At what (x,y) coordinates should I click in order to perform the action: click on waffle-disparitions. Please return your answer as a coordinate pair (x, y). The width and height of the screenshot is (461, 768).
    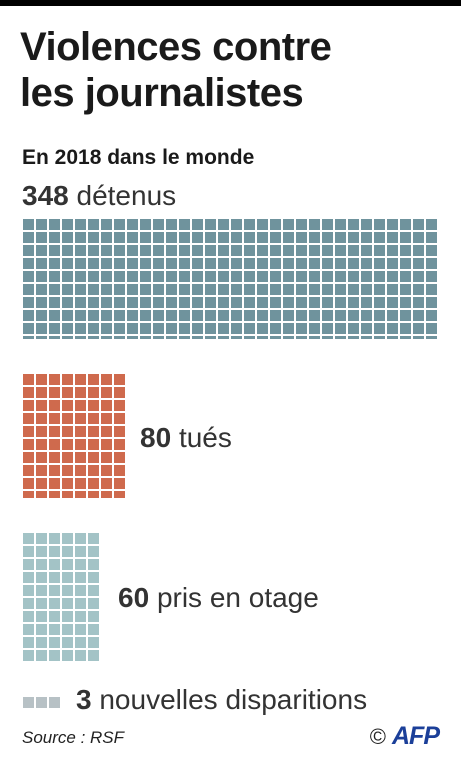
    Looking at the image, I should click on (41, 702).